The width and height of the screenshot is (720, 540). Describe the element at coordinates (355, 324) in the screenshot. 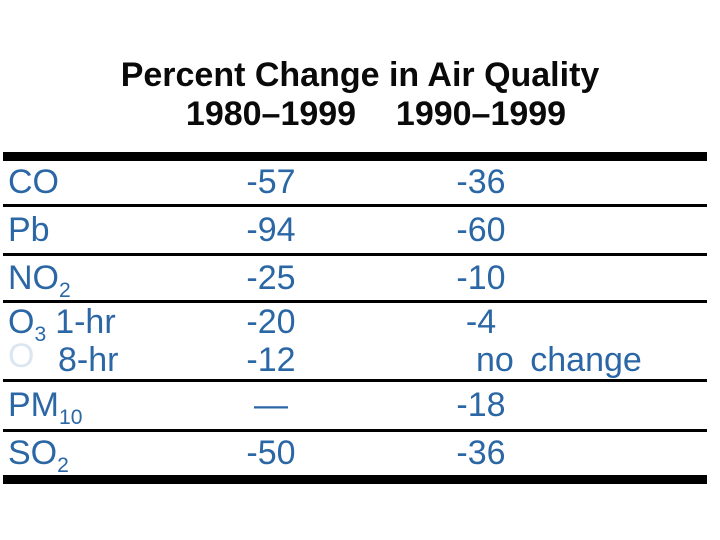

I see `o3-1hr-line: O3 1-hr -20 -4` at that location.